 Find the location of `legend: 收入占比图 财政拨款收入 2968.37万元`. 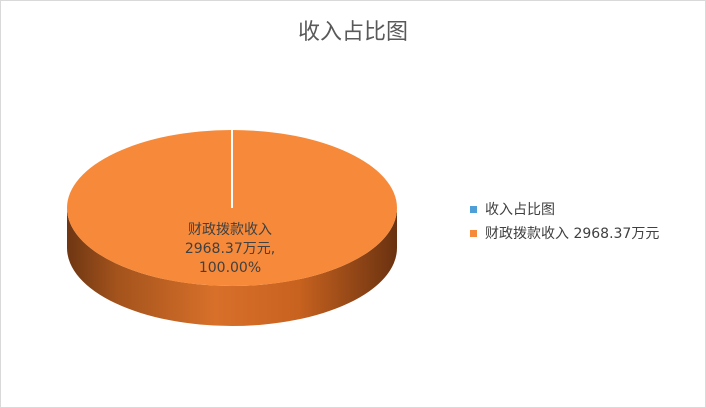

legend: 收入占比图 财政拨款收入 2968.37万元 is located at coordinates (564, 221).